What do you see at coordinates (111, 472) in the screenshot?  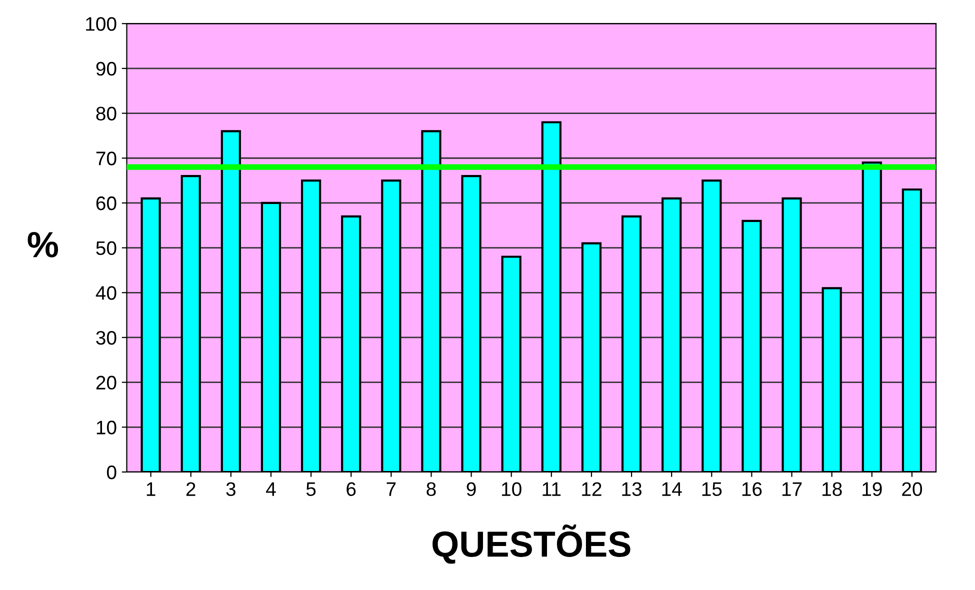 I see `y-tick-label: 0` at bounding box center [111, 472].